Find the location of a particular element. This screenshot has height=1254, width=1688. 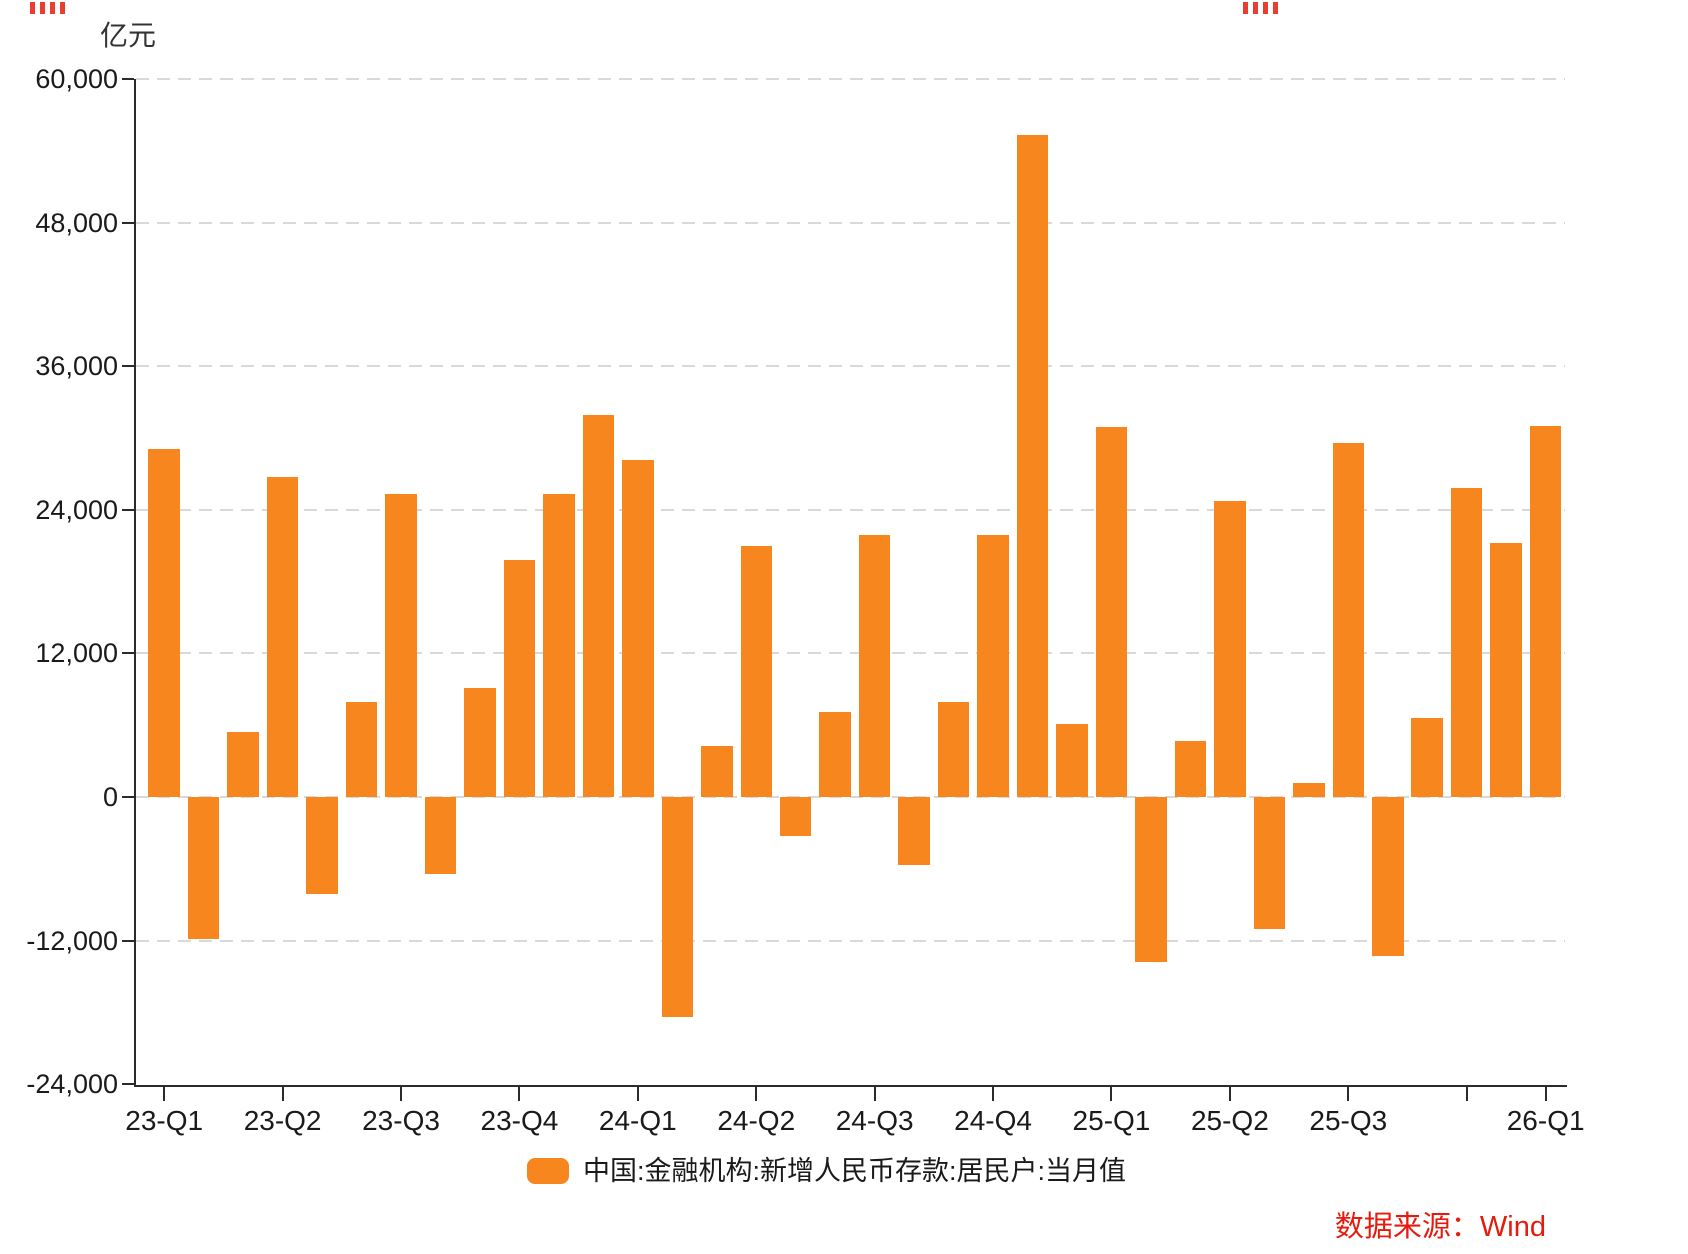

legend: 中国:金融机构:新增人民币存款:居民户:当月值 is located at coordinates (826, 1171).